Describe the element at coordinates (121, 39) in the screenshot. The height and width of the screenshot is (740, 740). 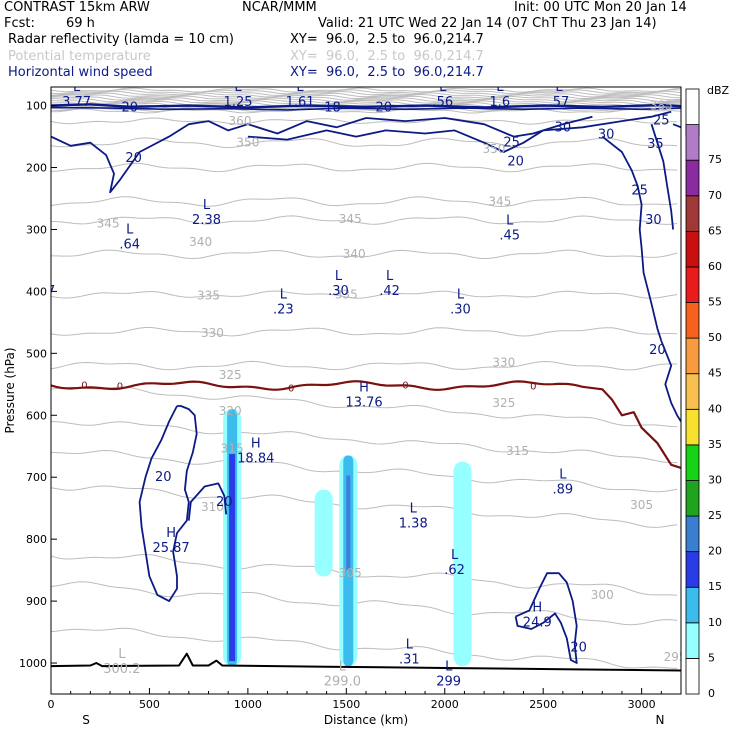
I see `field-name-reflectivity: Radar reflectivity (lamda = 10 cm)` at that location.